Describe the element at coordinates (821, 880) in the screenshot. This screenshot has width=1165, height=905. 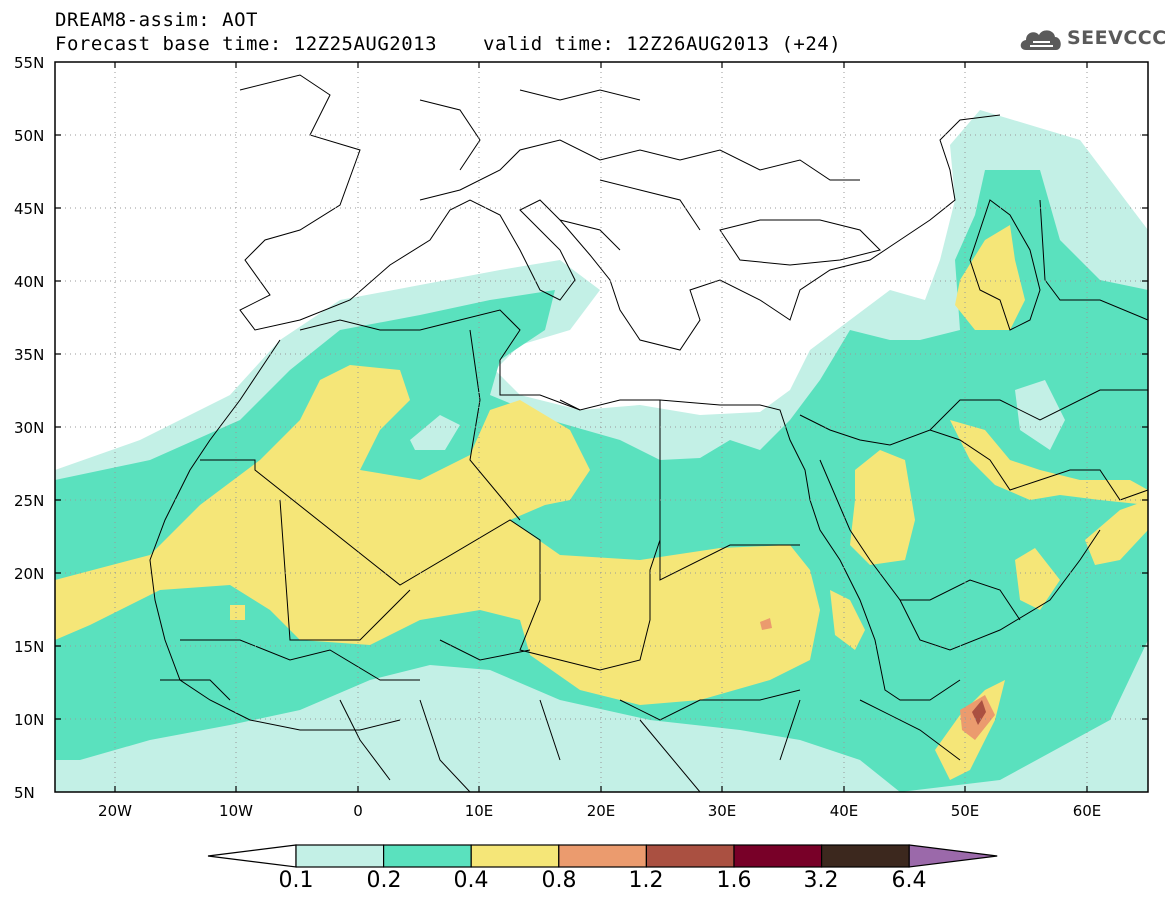
I see `colorbar-label: 3.2` at that location.